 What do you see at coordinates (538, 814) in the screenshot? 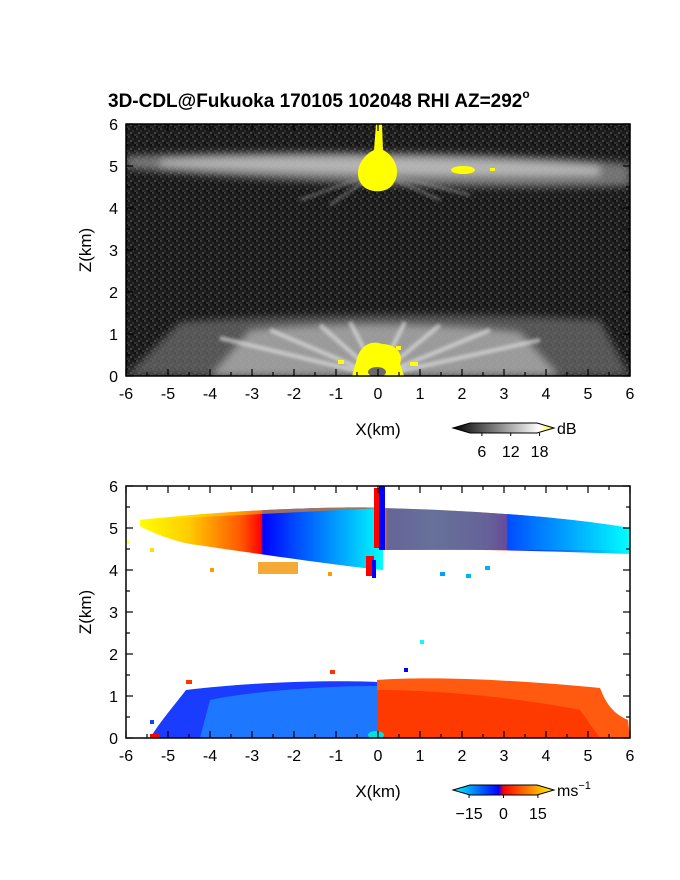
I see `velocity-colorbar-tick-label: 15` at bounding box center [538, 814].